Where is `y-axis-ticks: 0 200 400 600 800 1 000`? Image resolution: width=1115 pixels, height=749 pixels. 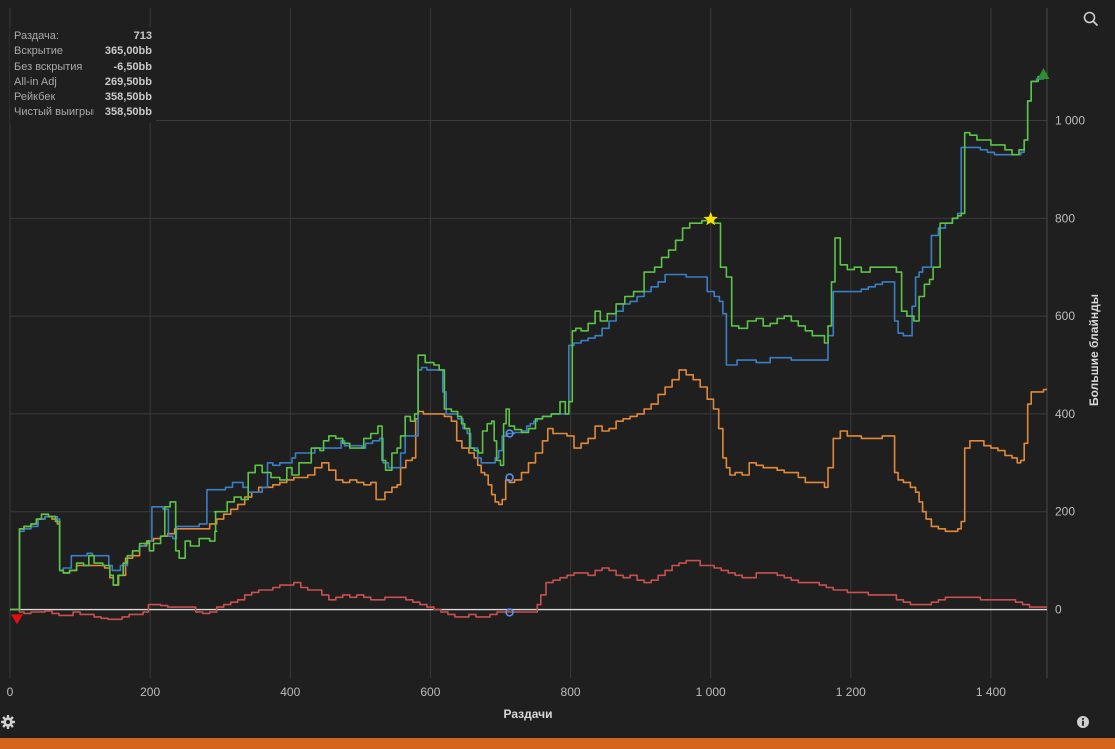 y-axis-ticks: 0 200 400 600 800 1 000 is located at coordinates (1070, 364).